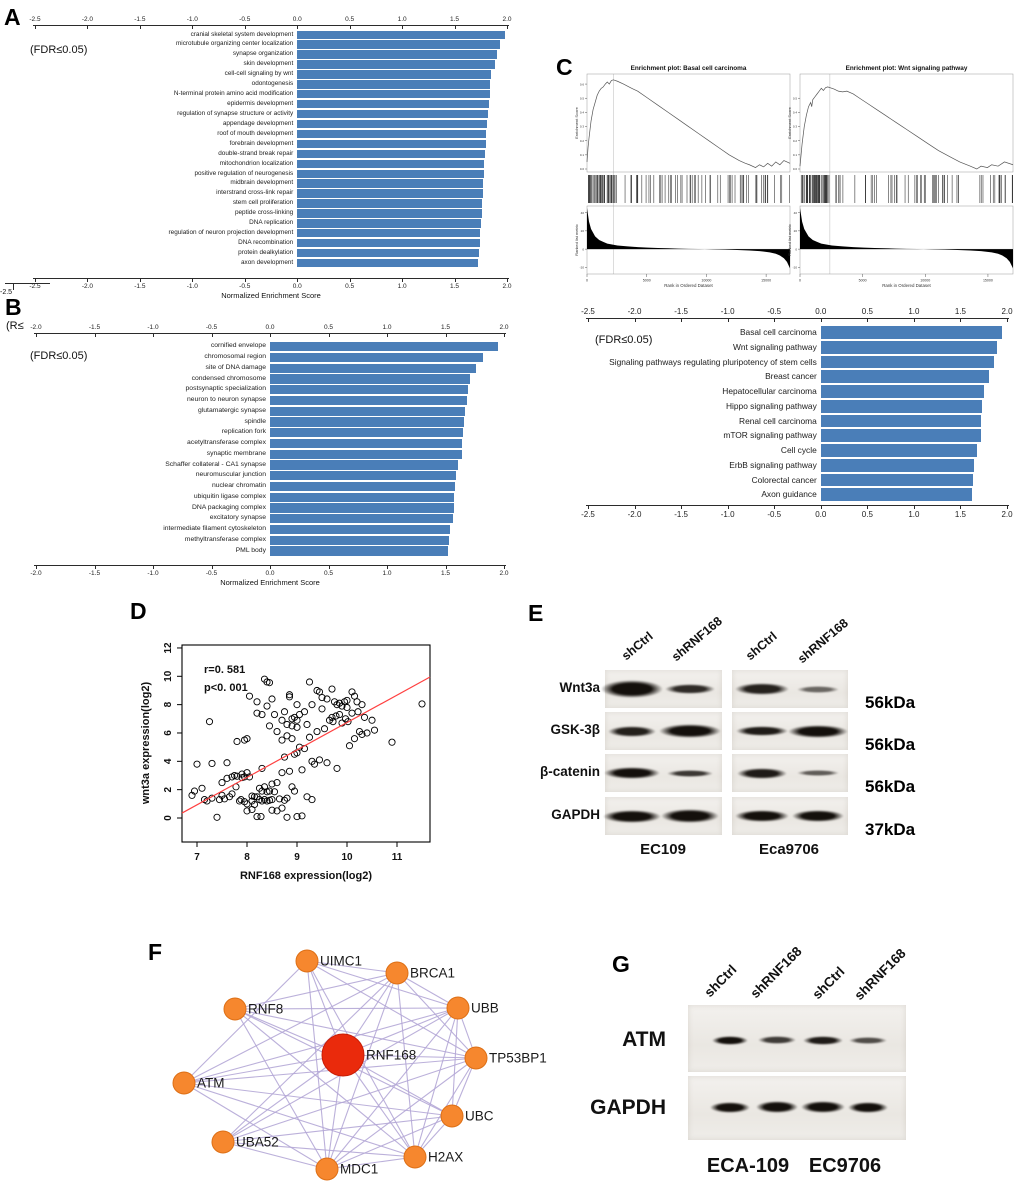 This screenshot has width=1020, height=1185. I want to click on bar-category-label: PML body, so click(250, 550).